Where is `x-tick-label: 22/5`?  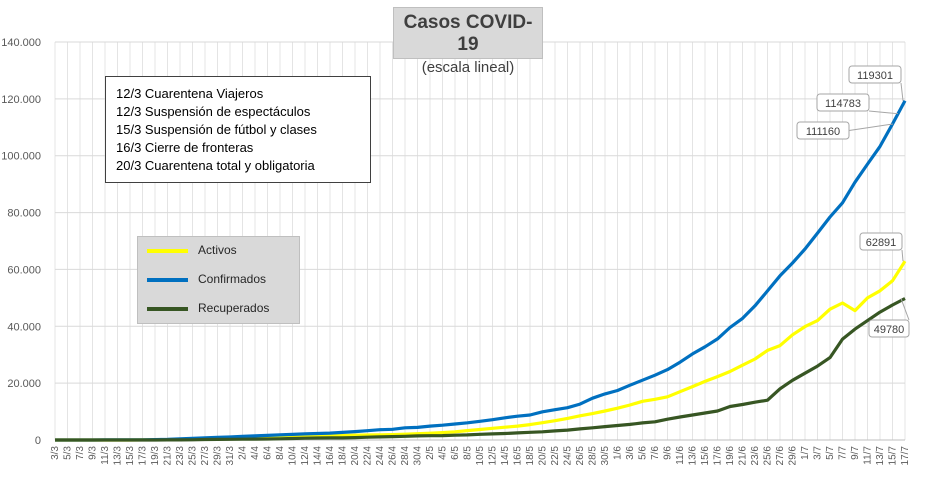
x-tick-label: 22/5 is located at coordinates (555, 456).